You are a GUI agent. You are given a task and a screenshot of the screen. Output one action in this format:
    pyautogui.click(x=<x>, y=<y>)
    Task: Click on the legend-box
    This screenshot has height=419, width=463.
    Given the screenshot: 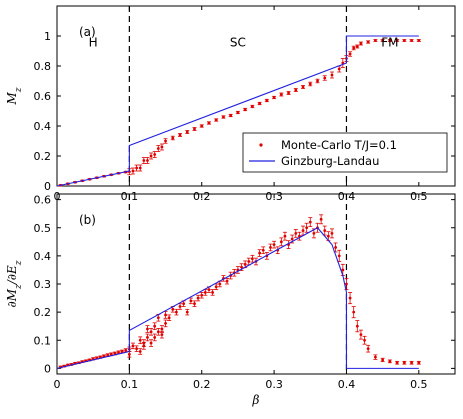 What is the action you would take?
    pyautogui.click(x=345, y=152)
    